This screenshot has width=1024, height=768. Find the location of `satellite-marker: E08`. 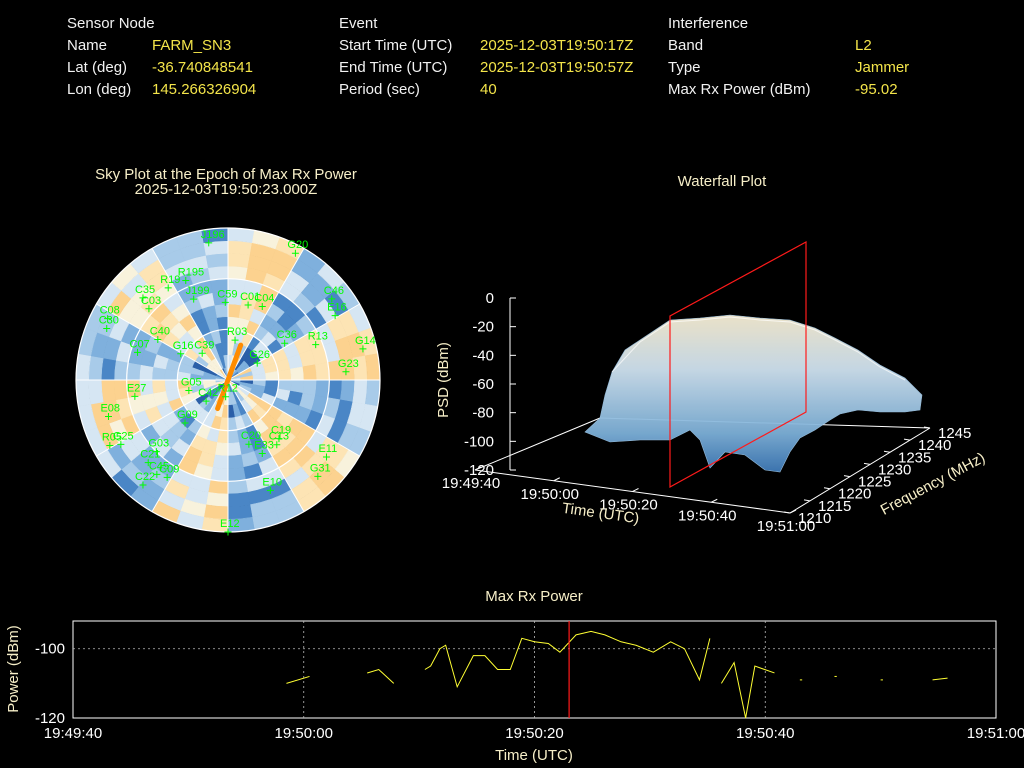

satellite-marker: E08 is located at coordinates (110, 412).